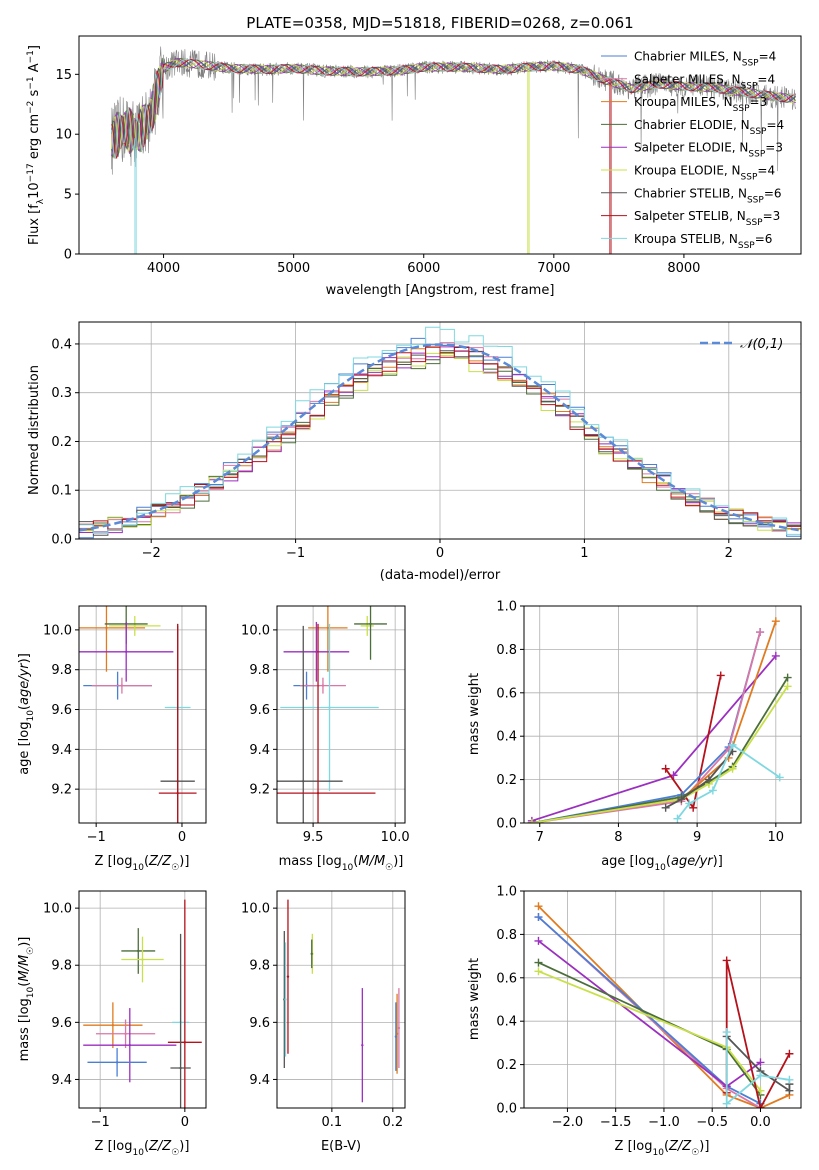 This screenshot has width=819, height=1170. I want to click on y-tick-label: 0.0, so click(506, 824).